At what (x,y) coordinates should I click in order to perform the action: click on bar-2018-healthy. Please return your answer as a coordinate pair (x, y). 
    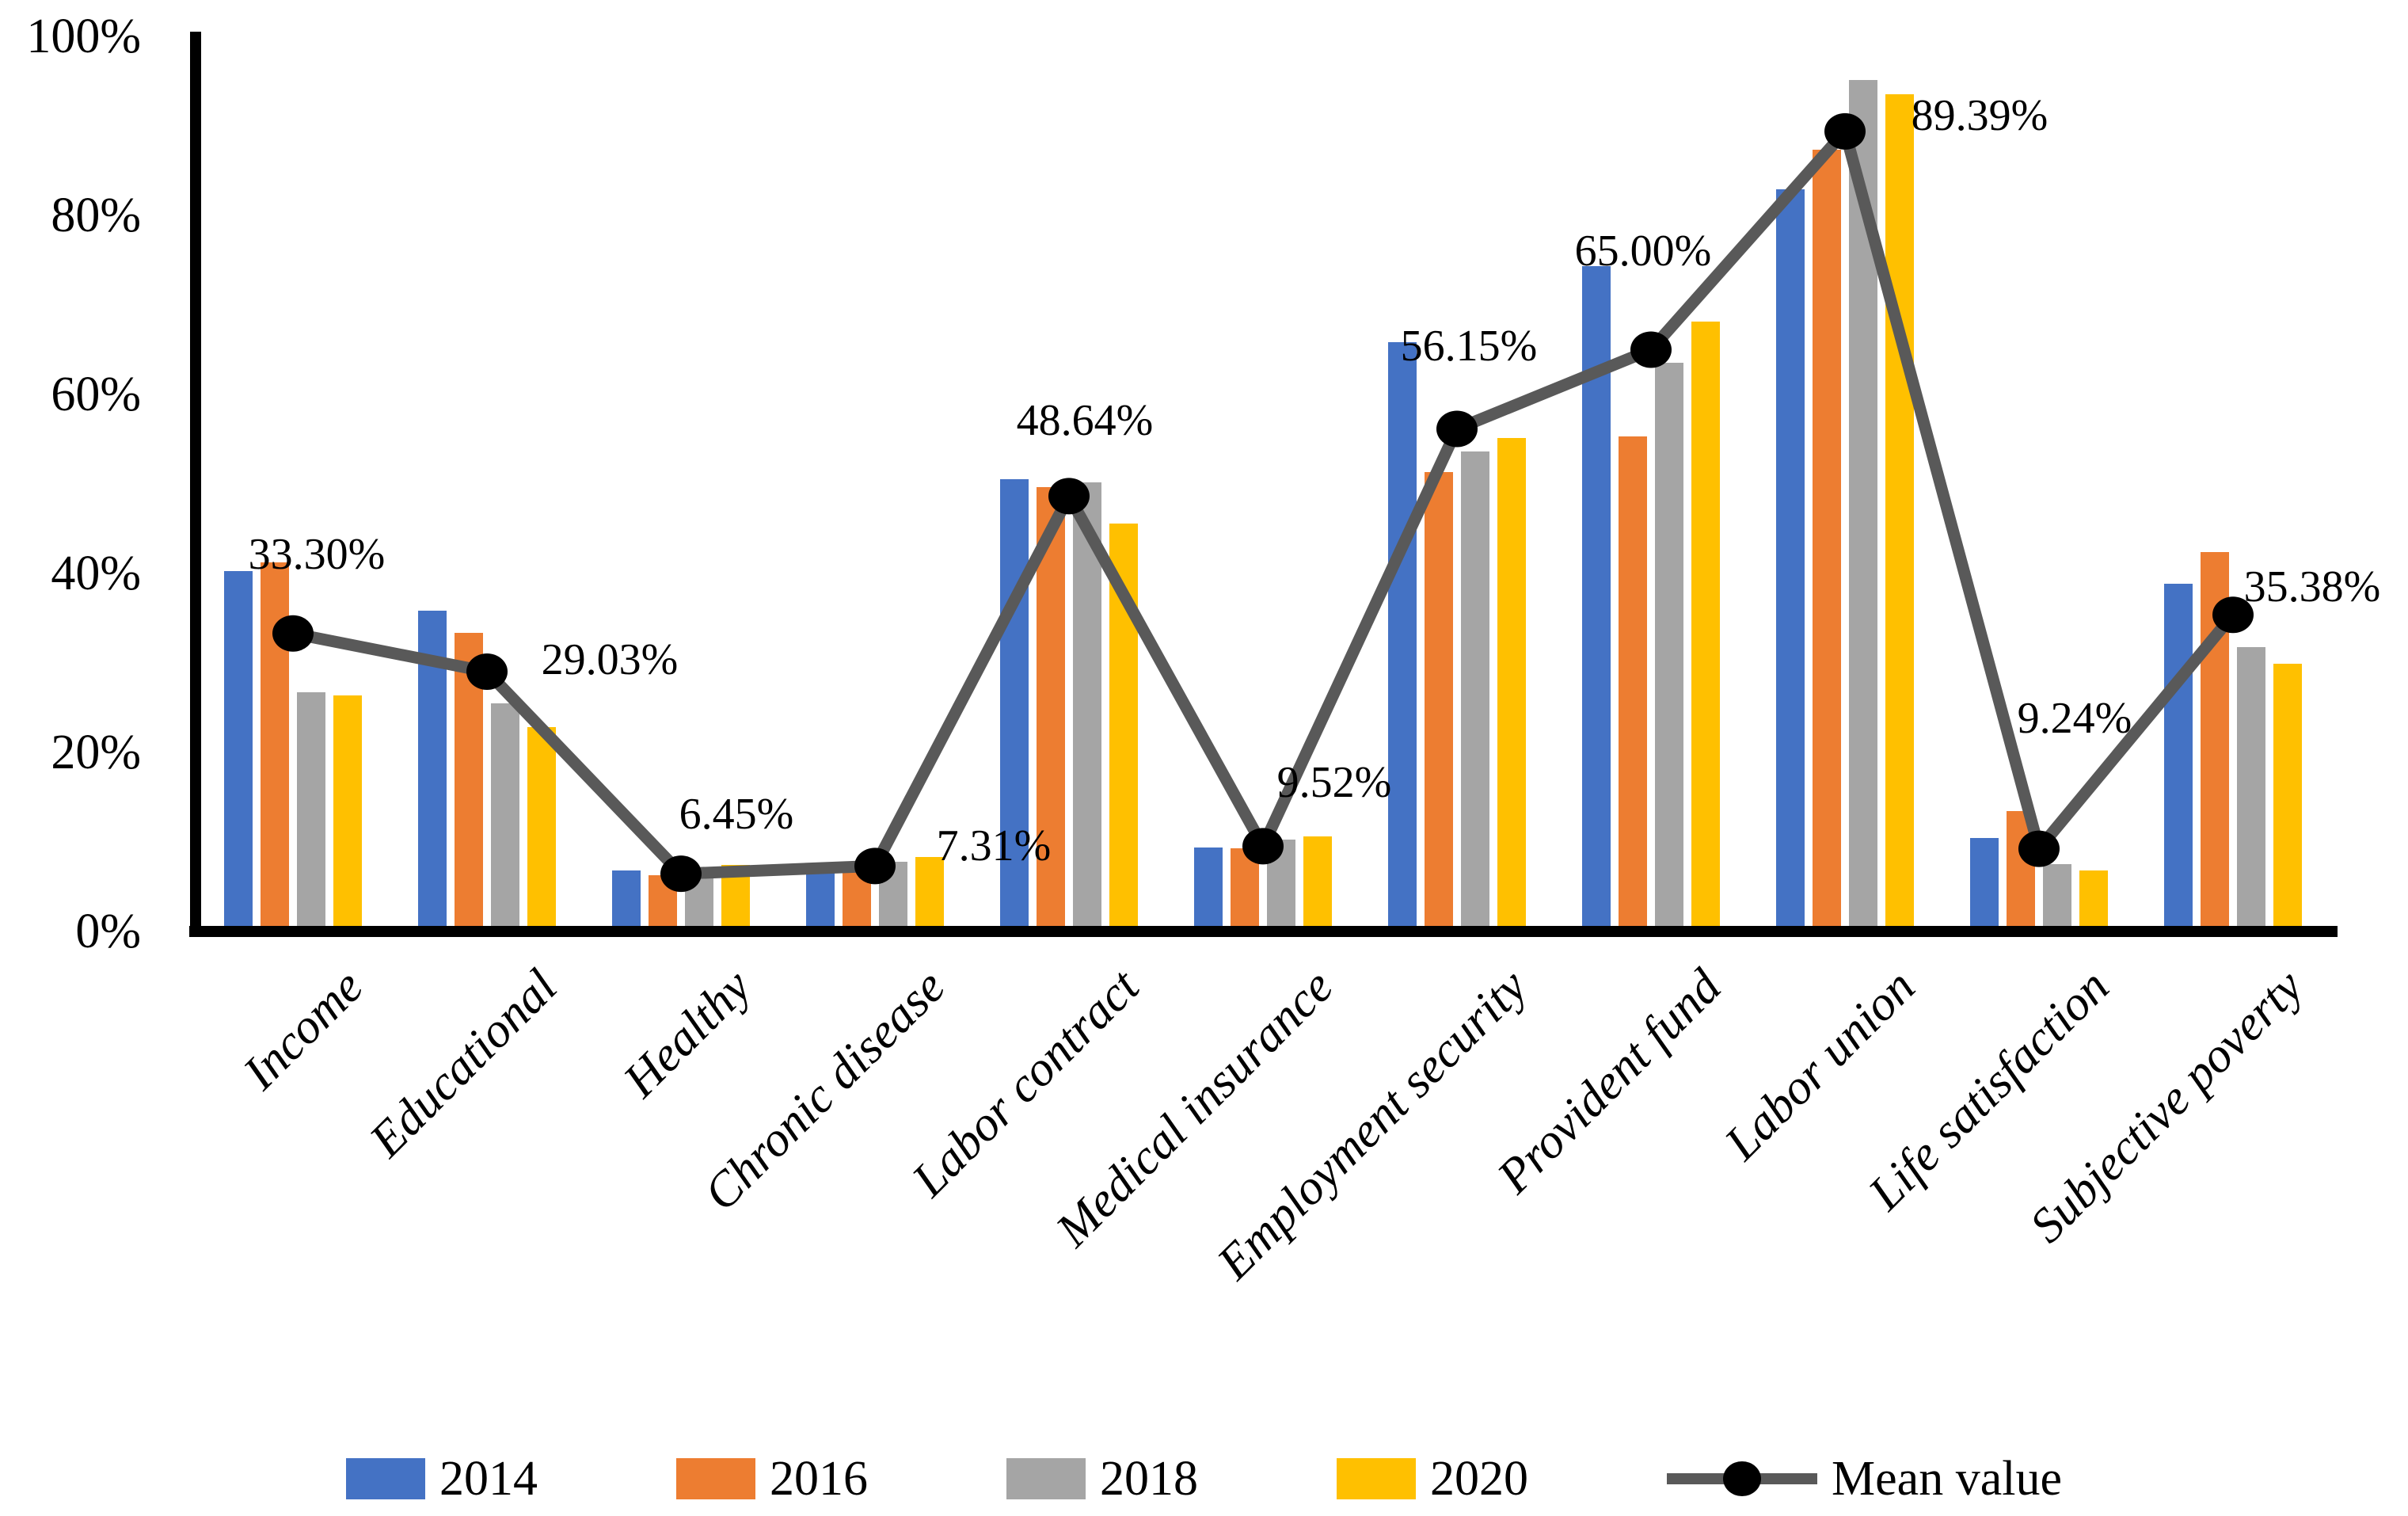
    Looking at the image, I should click on (699, 899).